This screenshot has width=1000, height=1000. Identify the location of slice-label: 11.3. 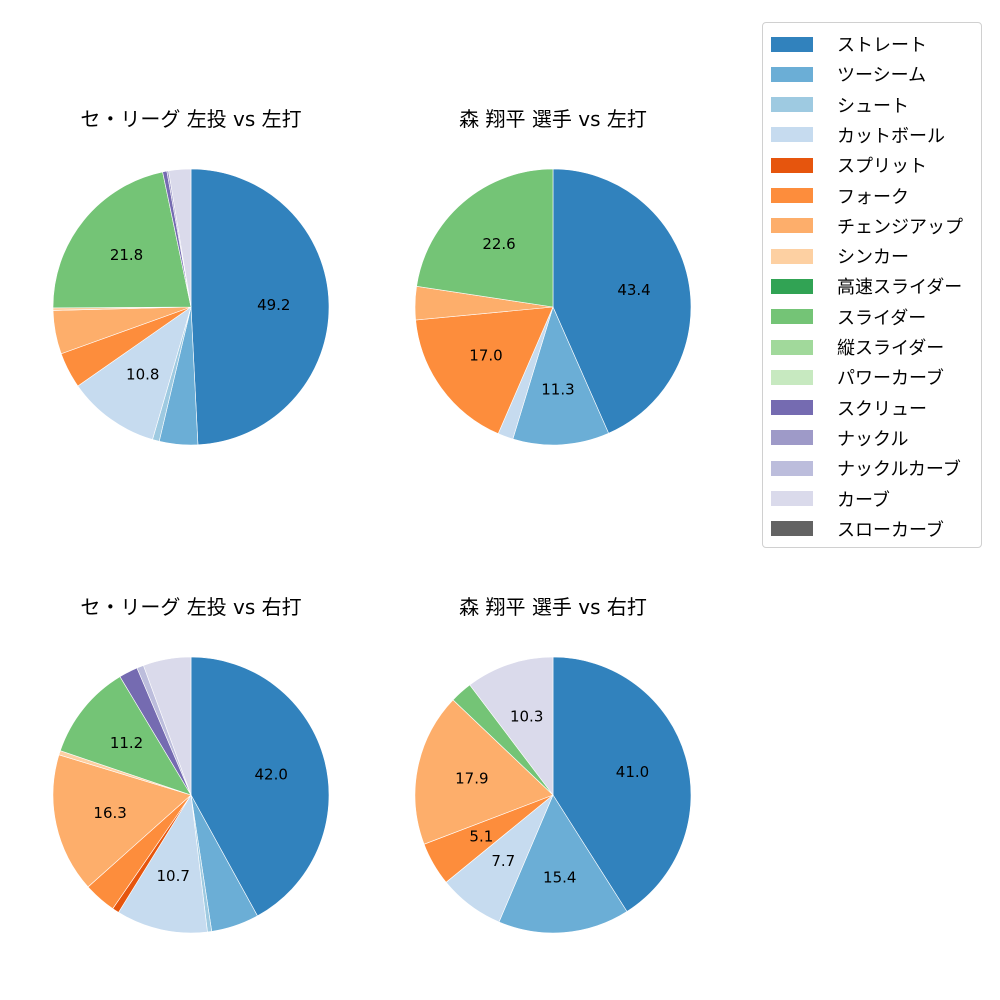
(557, 390).